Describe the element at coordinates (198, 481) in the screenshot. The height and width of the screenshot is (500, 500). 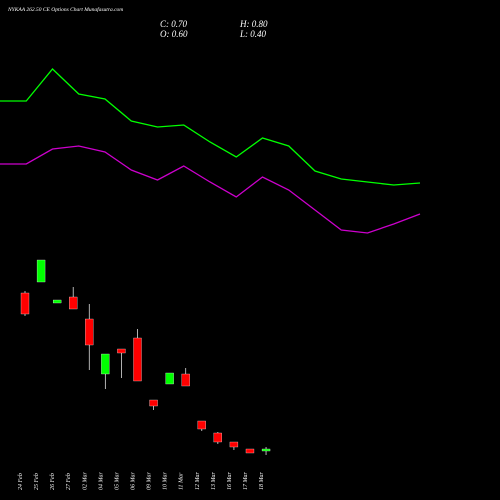
I see `x-tick-label: 12 Mar` at that location.